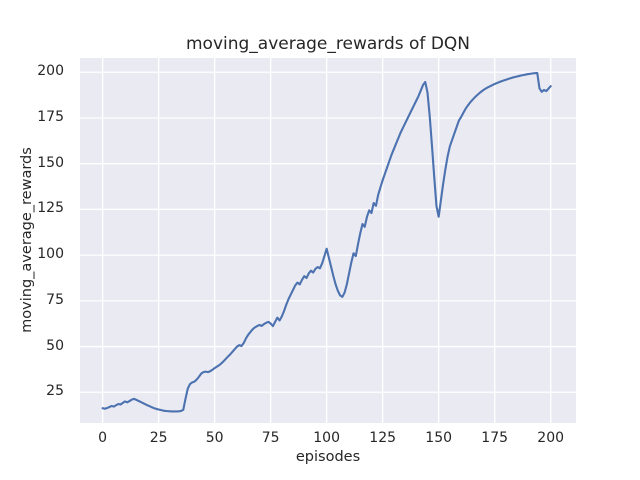 This screenshot has height=480, width=640. Describe the element at coordinates (50, 254) in the screenshot. I see `y-tick-label-text: 100` at that location.